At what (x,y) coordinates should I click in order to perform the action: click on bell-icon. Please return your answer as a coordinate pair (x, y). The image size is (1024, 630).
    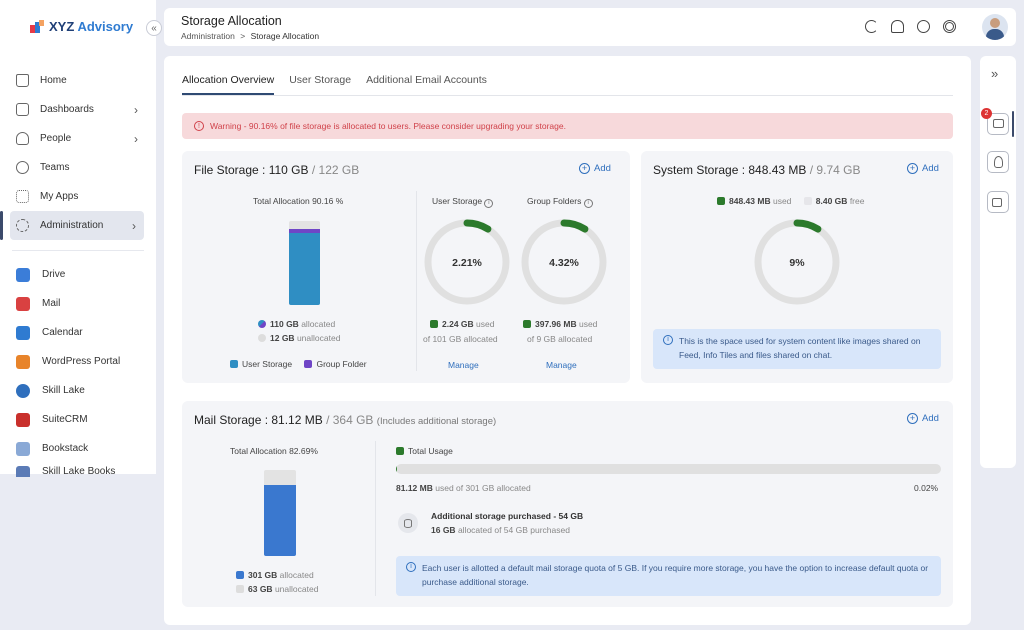
    Looking at the image, I should click on (897, 26).